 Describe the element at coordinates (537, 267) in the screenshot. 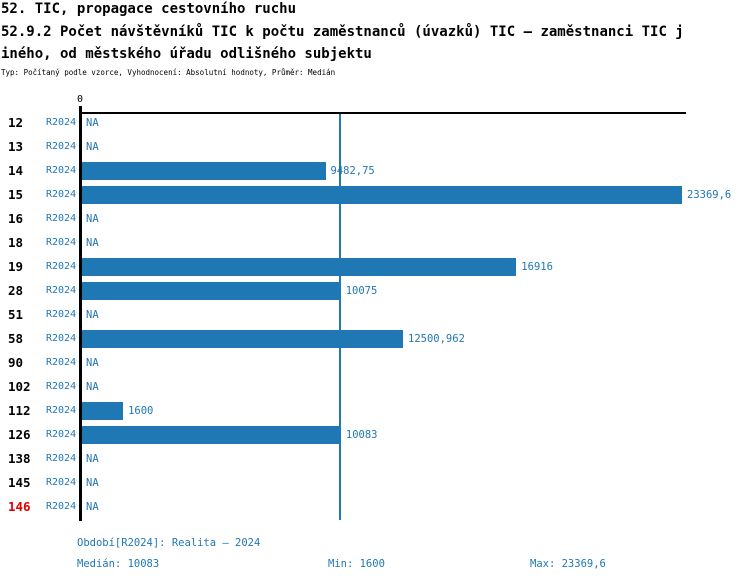

I see `bar-value-label: 16916` at that location.